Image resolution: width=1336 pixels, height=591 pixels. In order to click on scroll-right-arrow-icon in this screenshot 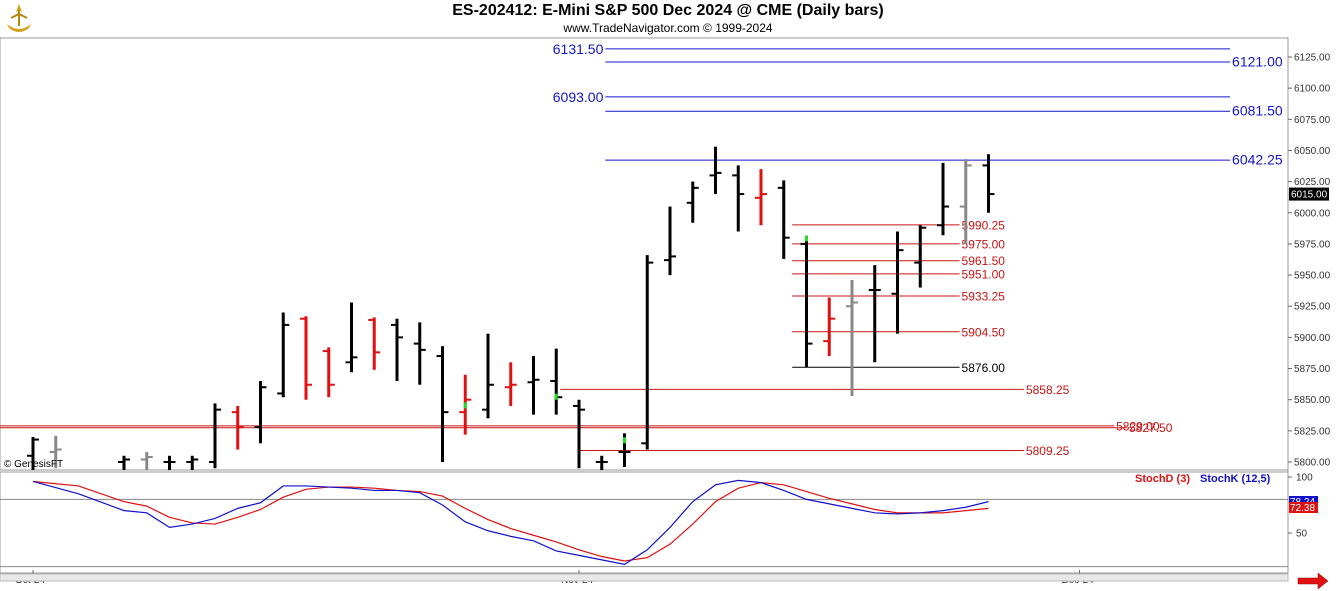, I will do `click(1313, 581)`.